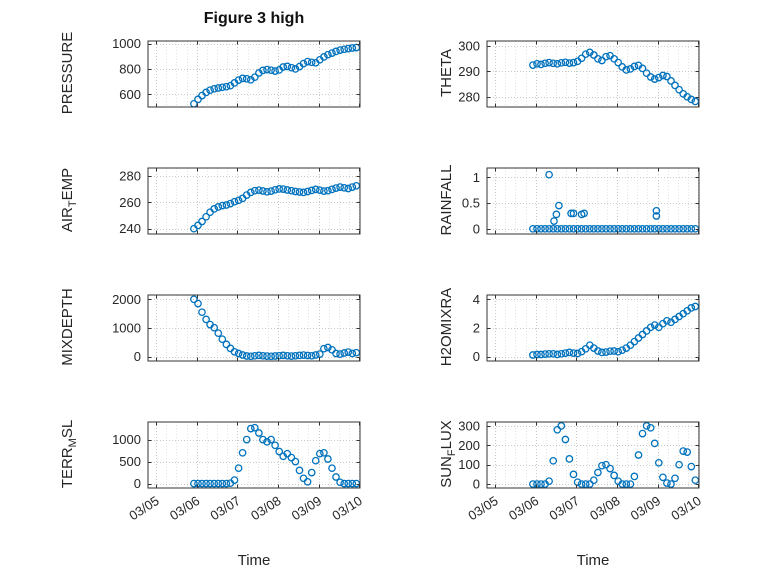  What do you see at coordinates (254, 18) in the screenshot?
I see `figure-title: Figure 3 high` at bounding box center [254, 18].